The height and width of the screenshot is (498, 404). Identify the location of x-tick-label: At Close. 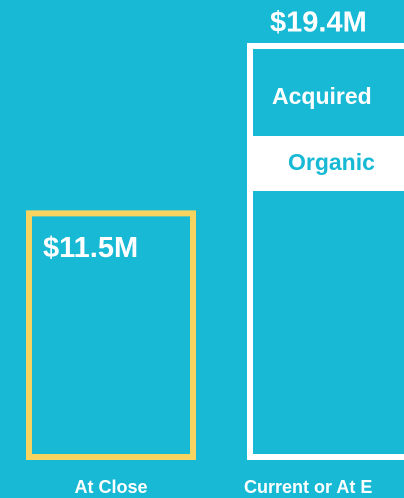
(110, 487).